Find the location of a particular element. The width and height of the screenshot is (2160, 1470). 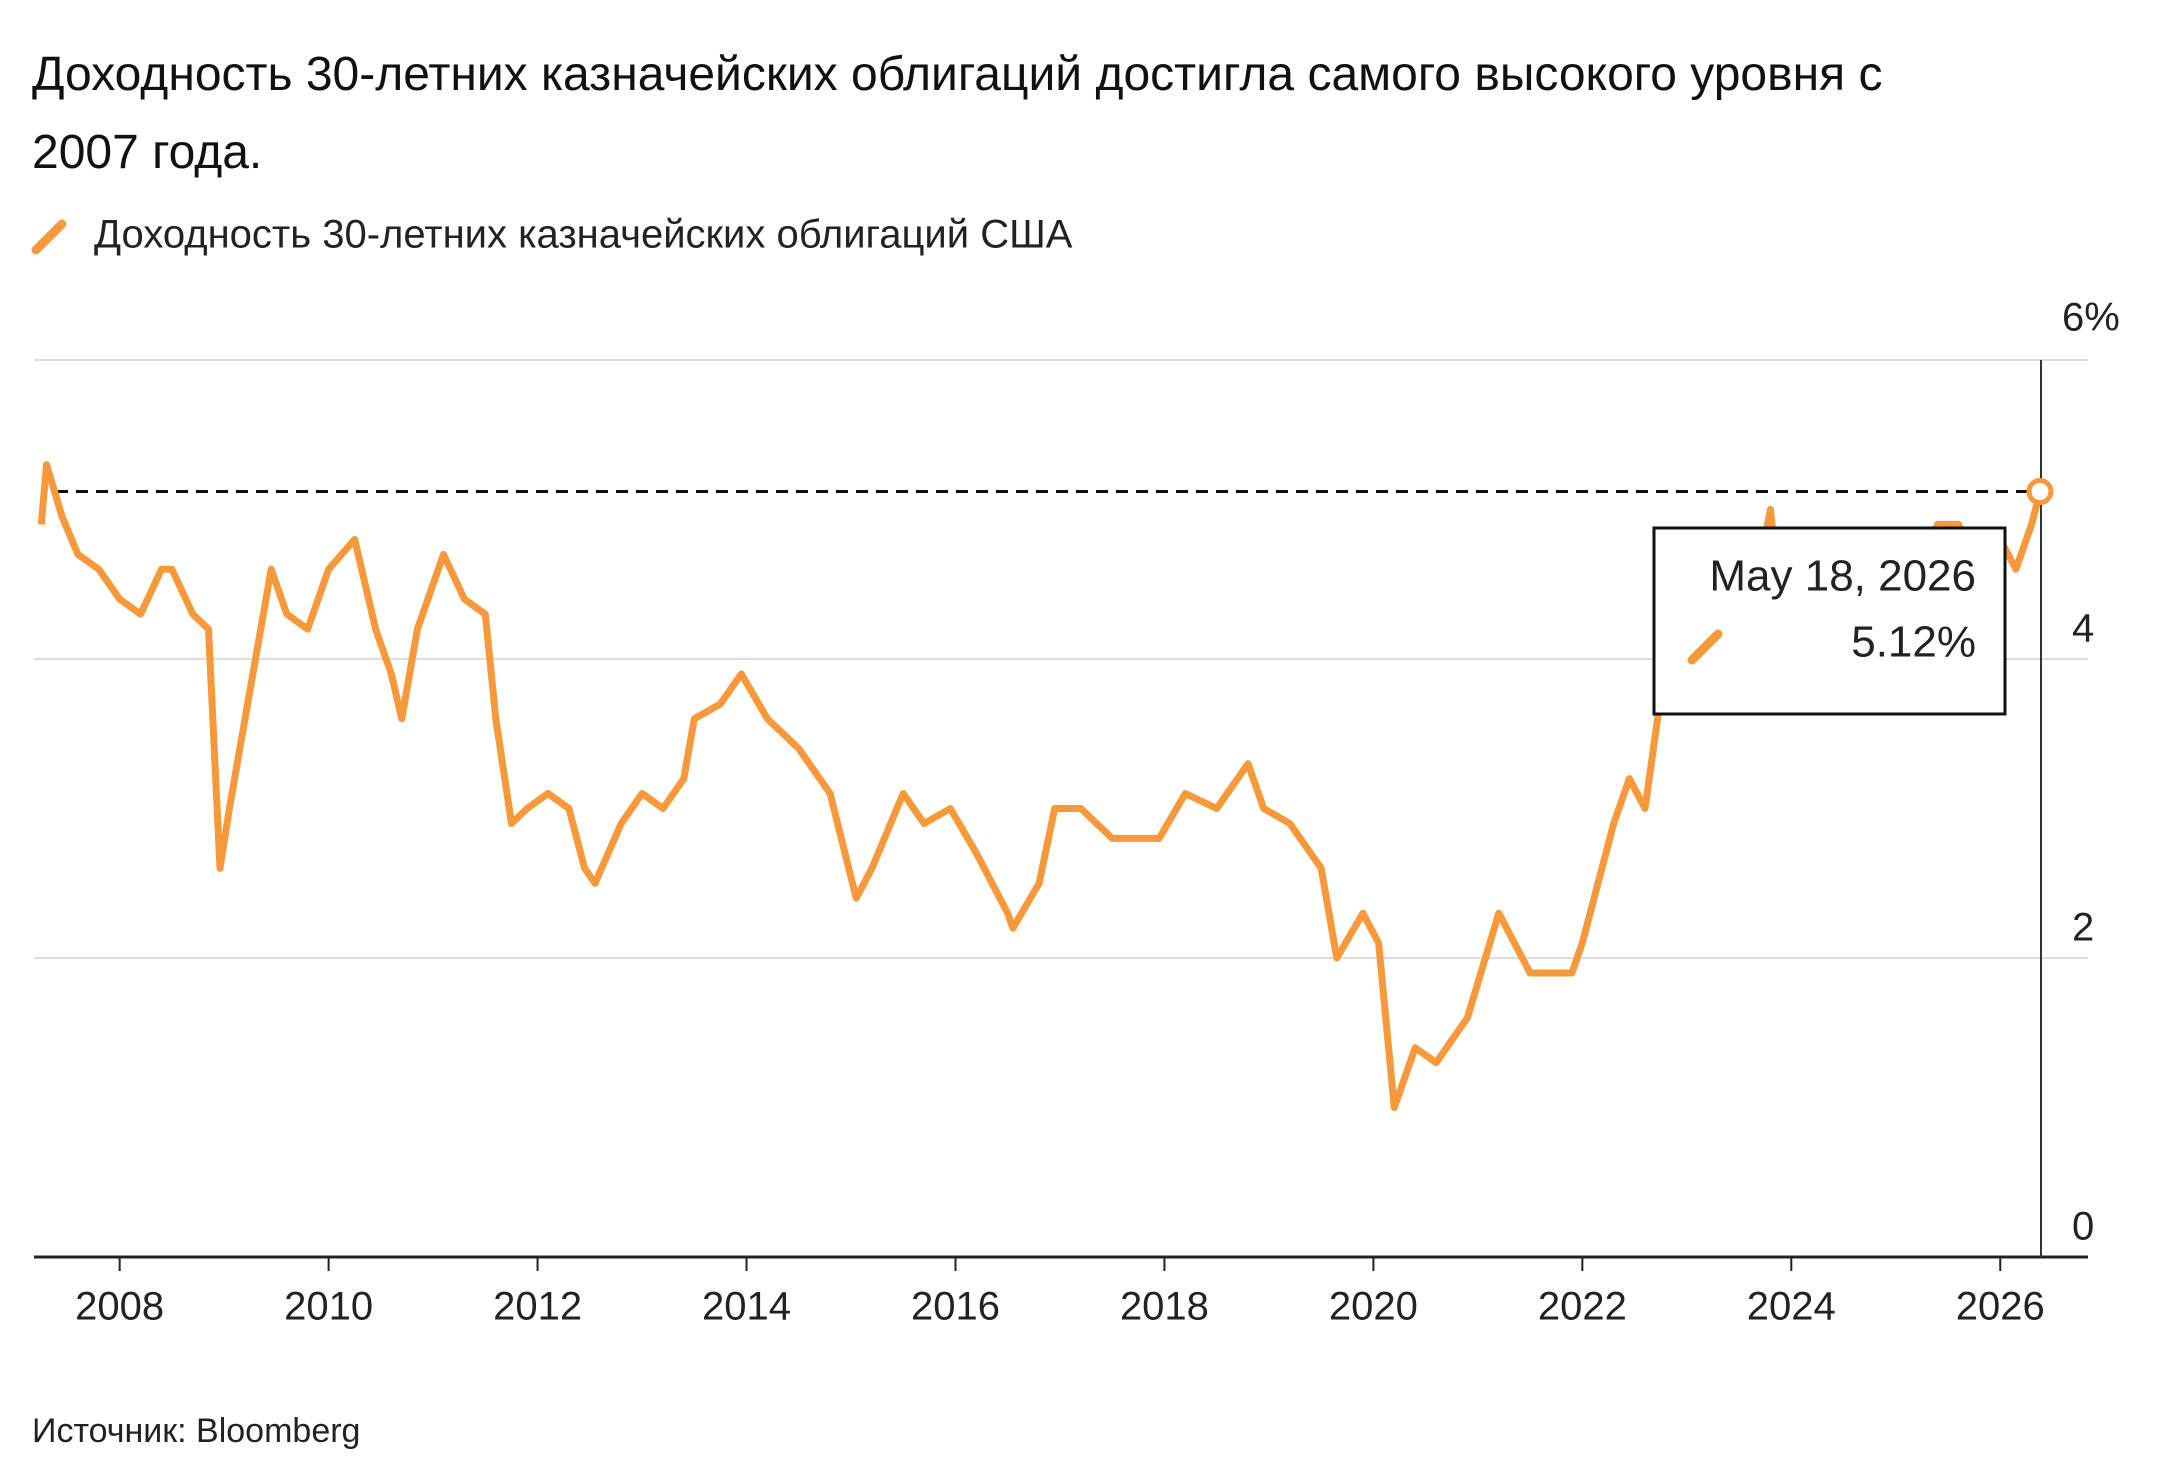

y-tick-label: 4 is located at coordinates (2083, 629).